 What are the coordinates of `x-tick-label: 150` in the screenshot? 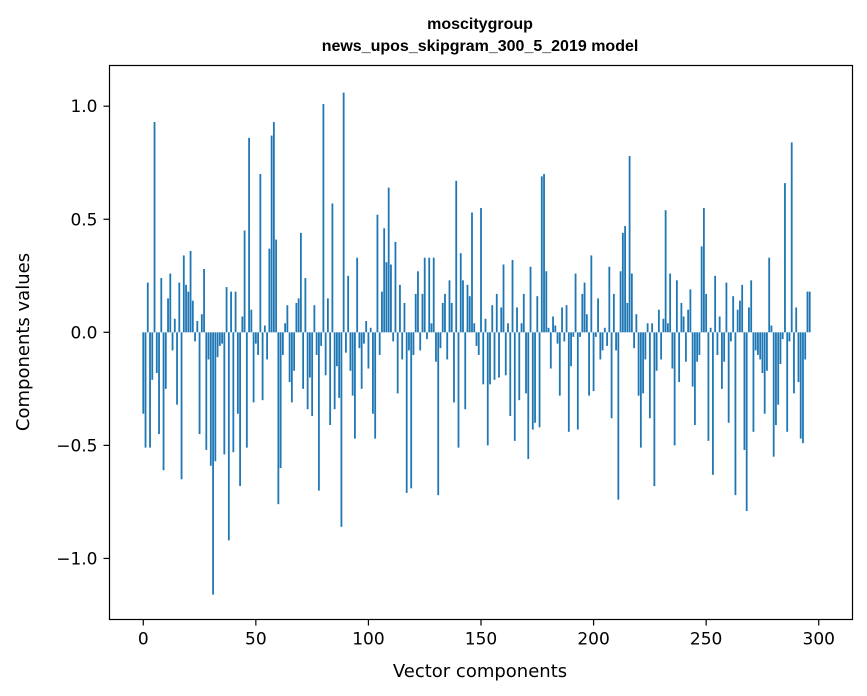 It's located at (481, 640).